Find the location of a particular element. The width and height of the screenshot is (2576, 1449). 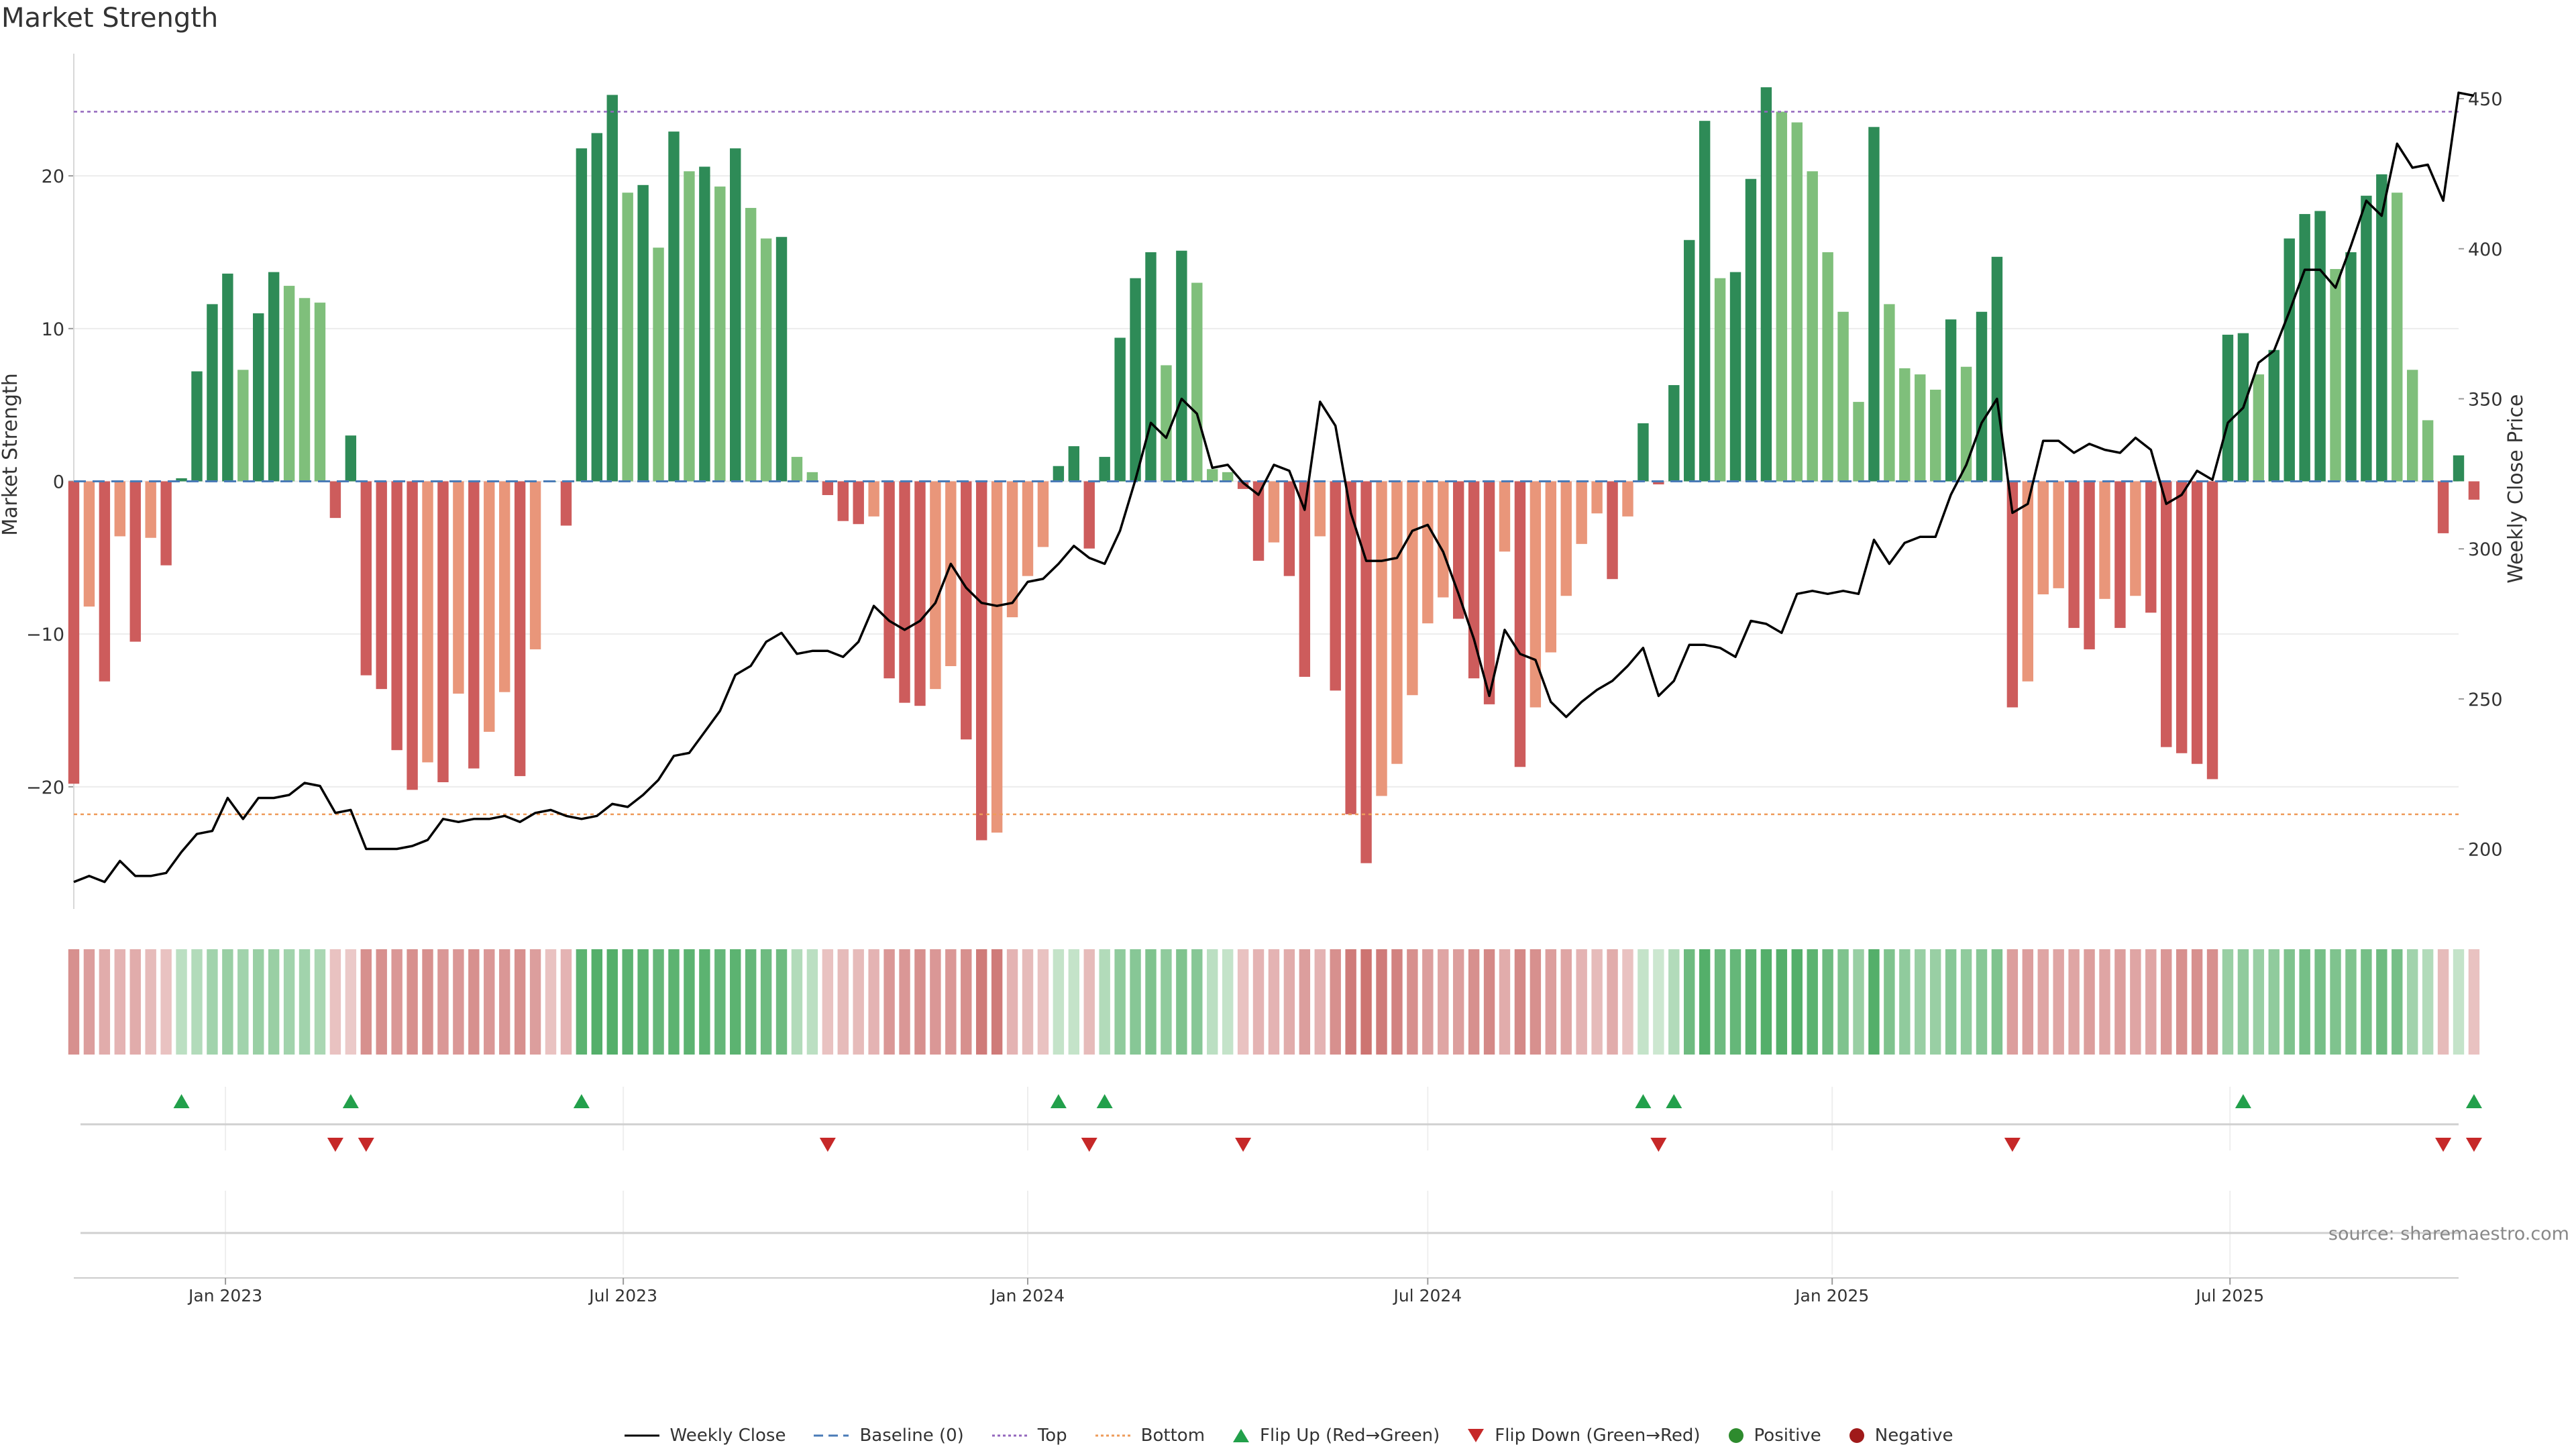

legend-baseline: Baseline (0) is located at coordinates (888, 1436).